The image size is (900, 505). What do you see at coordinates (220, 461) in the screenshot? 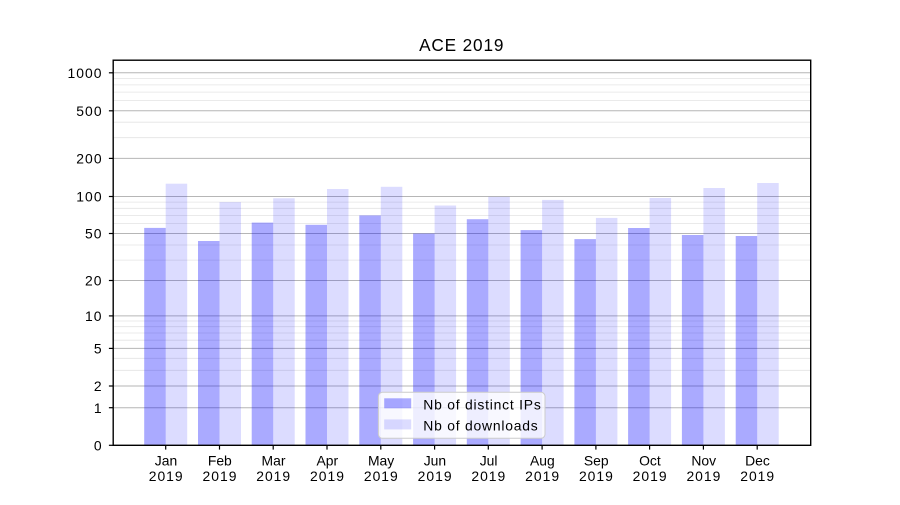
I see `svg-text: Feb` at bounding box center [220, 461].